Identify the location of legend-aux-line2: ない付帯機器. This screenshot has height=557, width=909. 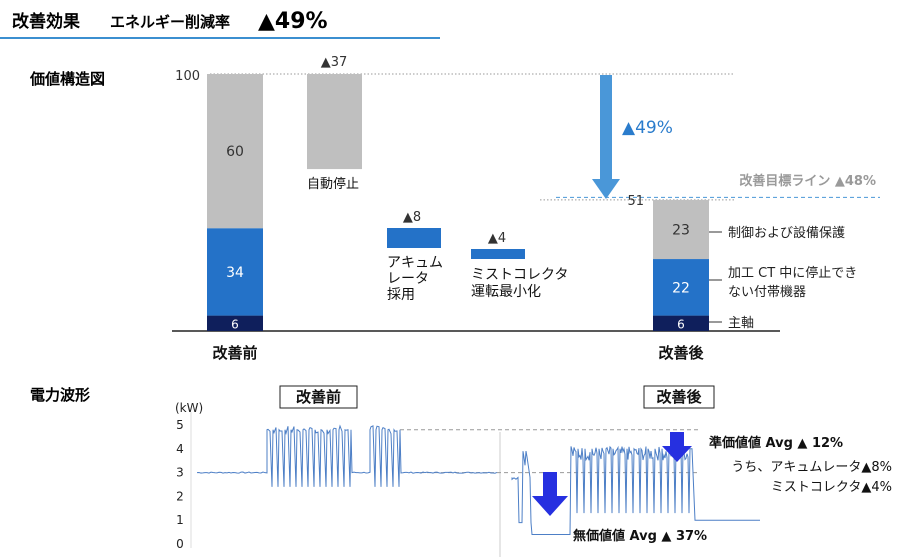
(767, 292).